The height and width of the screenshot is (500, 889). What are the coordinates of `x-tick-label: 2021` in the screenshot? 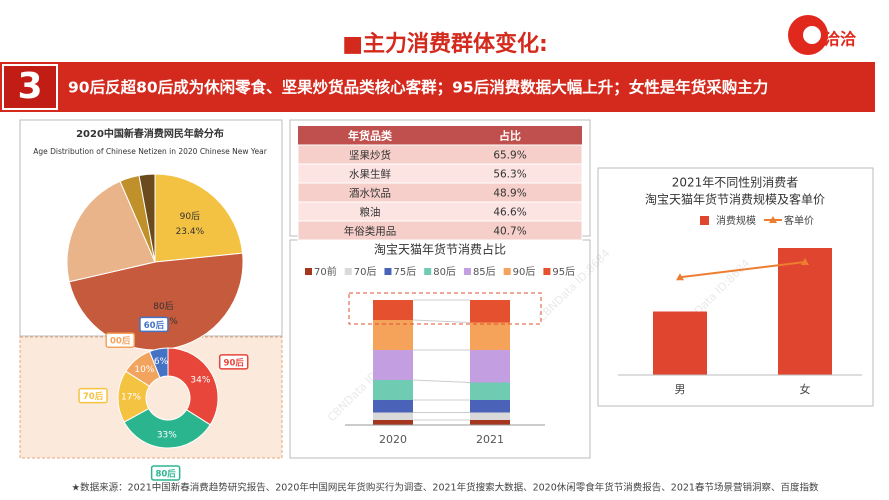 It's located at (490, 439).